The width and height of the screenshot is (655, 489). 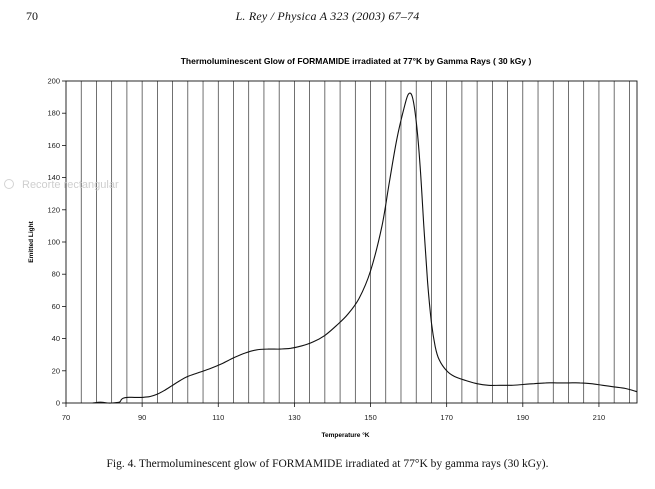 I want to click on y-tick-label: 160, so click(x=53, y=145).